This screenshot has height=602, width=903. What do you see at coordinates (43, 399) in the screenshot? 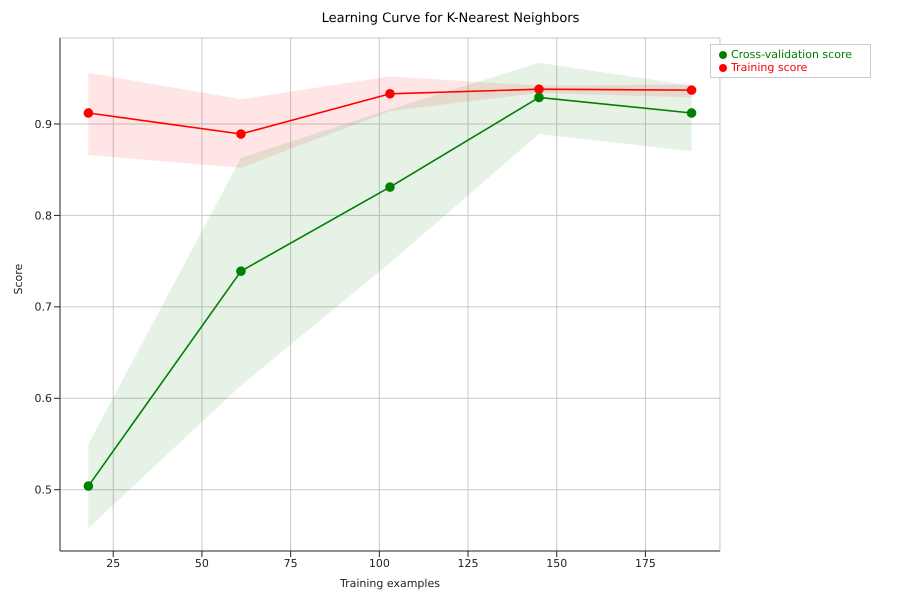
I see `y-tick-label: 0.6` at bounding box center [43, 399].